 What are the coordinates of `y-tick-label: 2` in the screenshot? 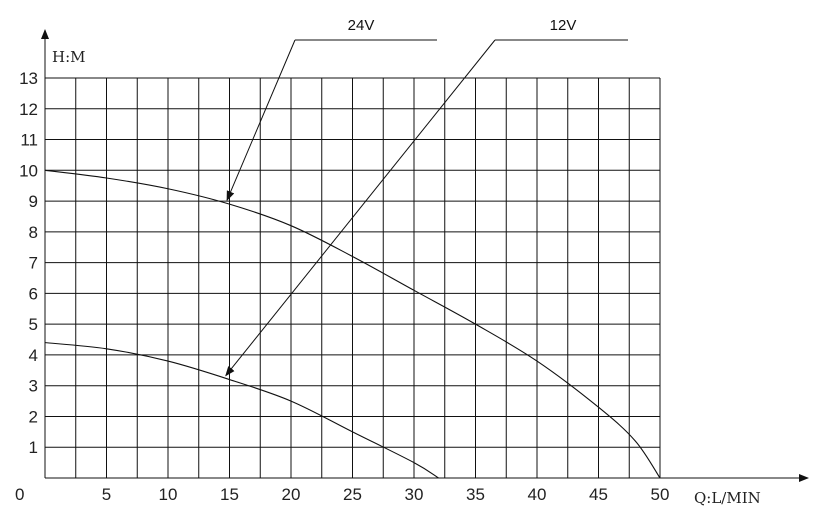 It's located at (33, 416).